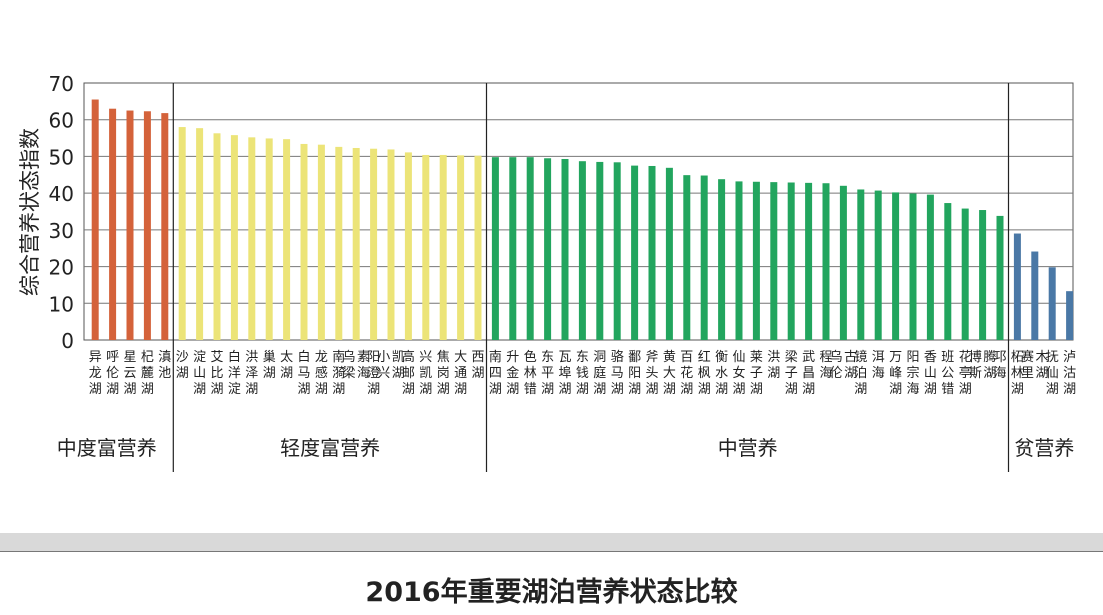  What do you see at coordinates (234, 373) in the screenshot?
I see `x-category-label: 白洋淀` at bounding box center [234, 373].